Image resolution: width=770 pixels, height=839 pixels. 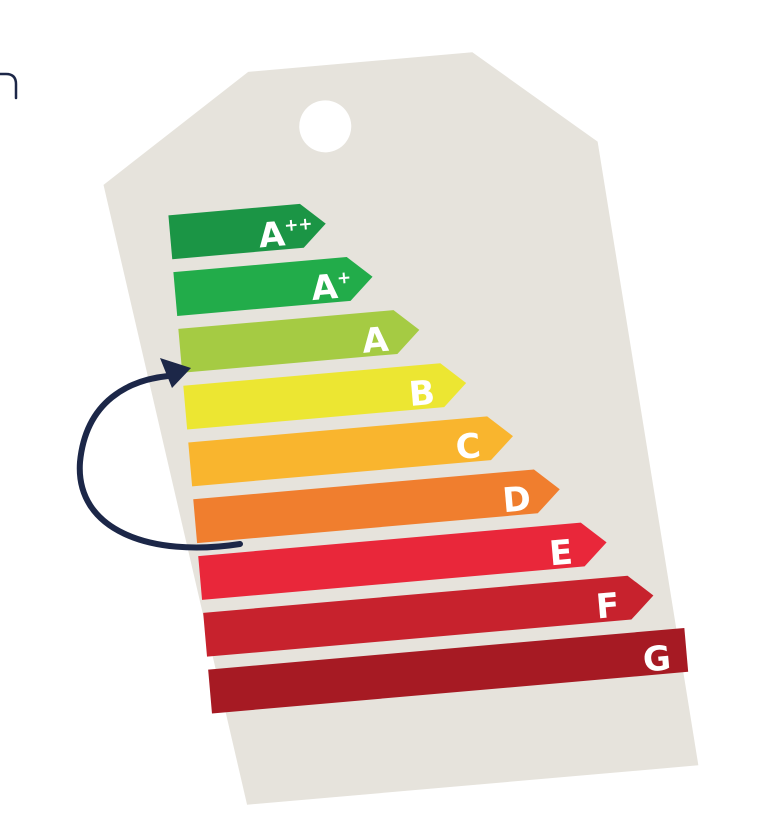 I want to click on cropped-text-fragment, so click(x=9, y=86).